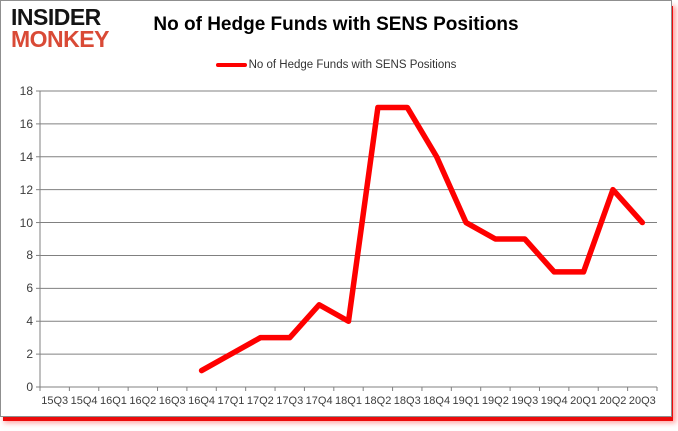 The width and height of the screenshot is (678, 431). What do you see at coordinates (172, 401) in the screenshot?
I see `x-tick-label: 16Q3` at bounding box center [172, 401].